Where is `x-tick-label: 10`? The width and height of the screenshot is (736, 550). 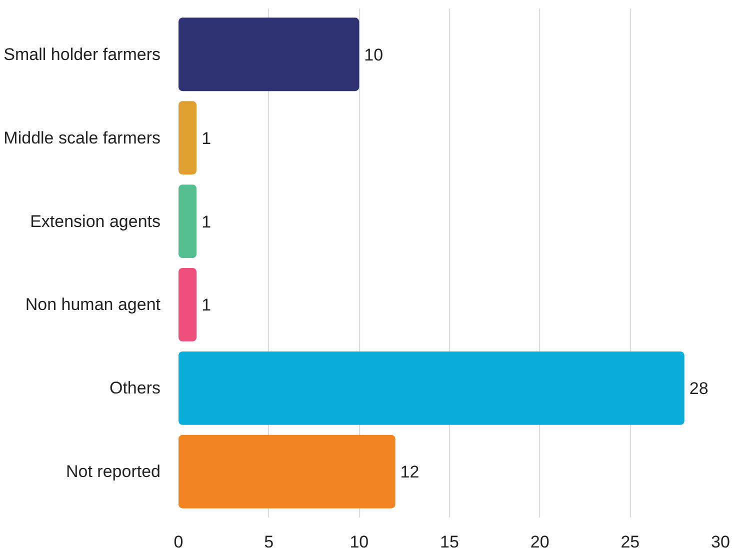 x-tick-label: 10 is located at coordinates (359, 541).